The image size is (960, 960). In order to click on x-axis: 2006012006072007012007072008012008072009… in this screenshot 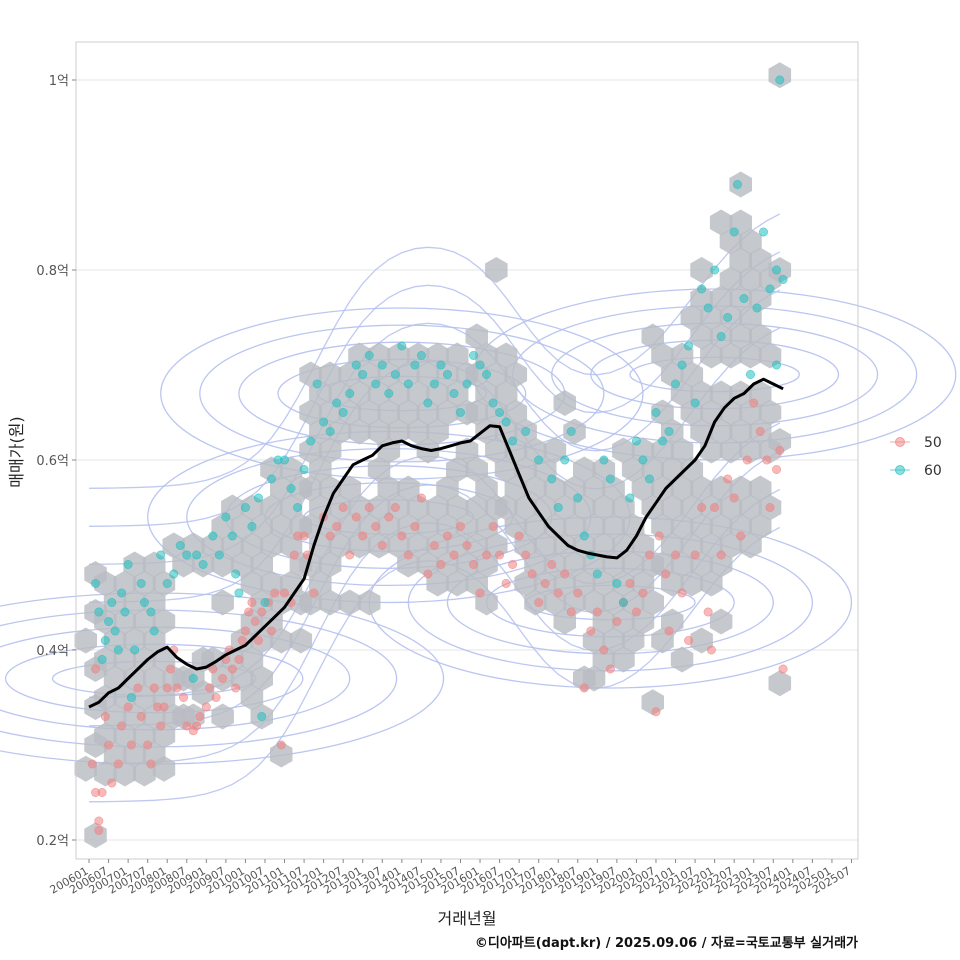, I will do `click(450, 878)`.